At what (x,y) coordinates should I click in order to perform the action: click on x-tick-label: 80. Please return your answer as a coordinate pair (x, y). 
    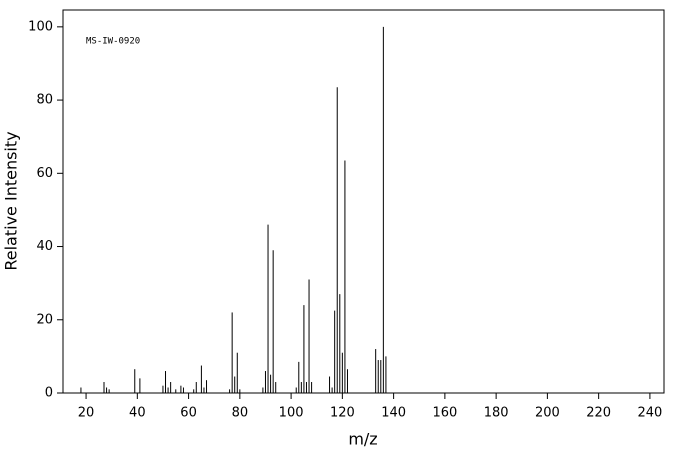
    Looking at the image, I should click on (240, 413).